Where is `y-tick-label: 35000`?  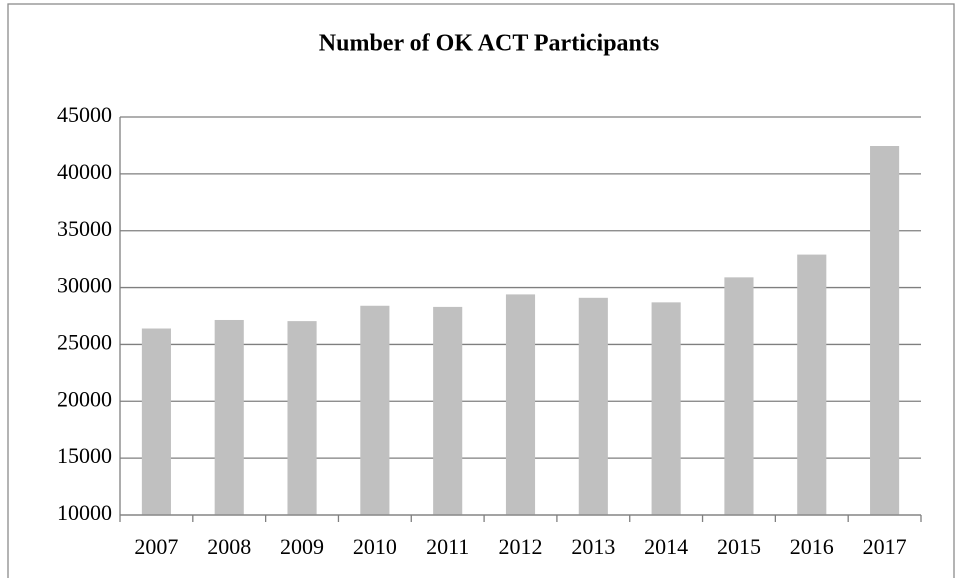
y-tick-label: 35000 is located at coordinates (84, 228).